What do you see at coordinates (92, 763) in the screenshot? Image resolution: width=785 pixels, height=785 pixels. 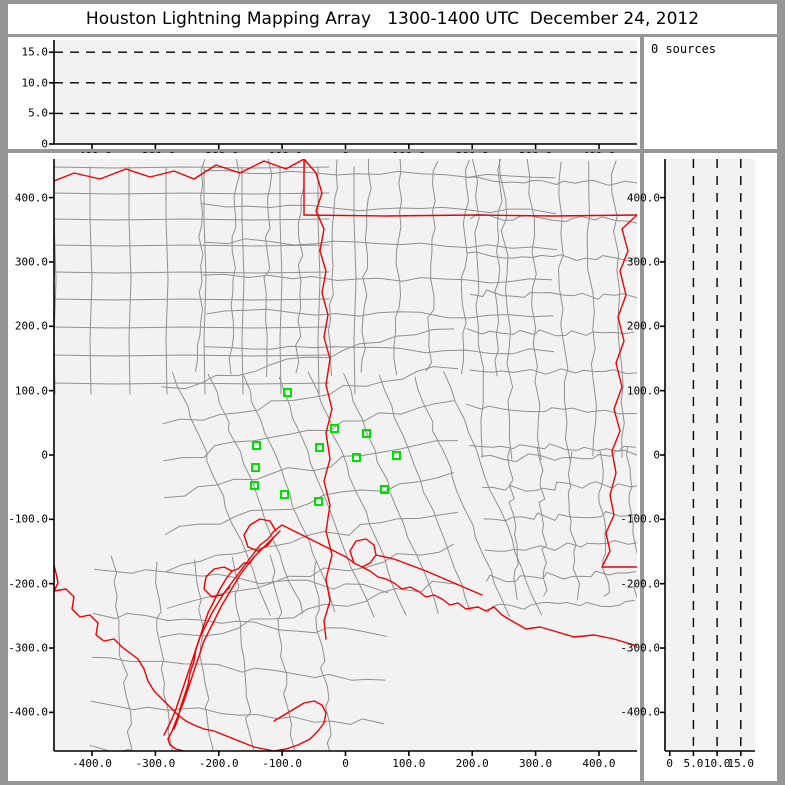 I see `x-tick-label: -400.0` at bounding box center [92, 763].